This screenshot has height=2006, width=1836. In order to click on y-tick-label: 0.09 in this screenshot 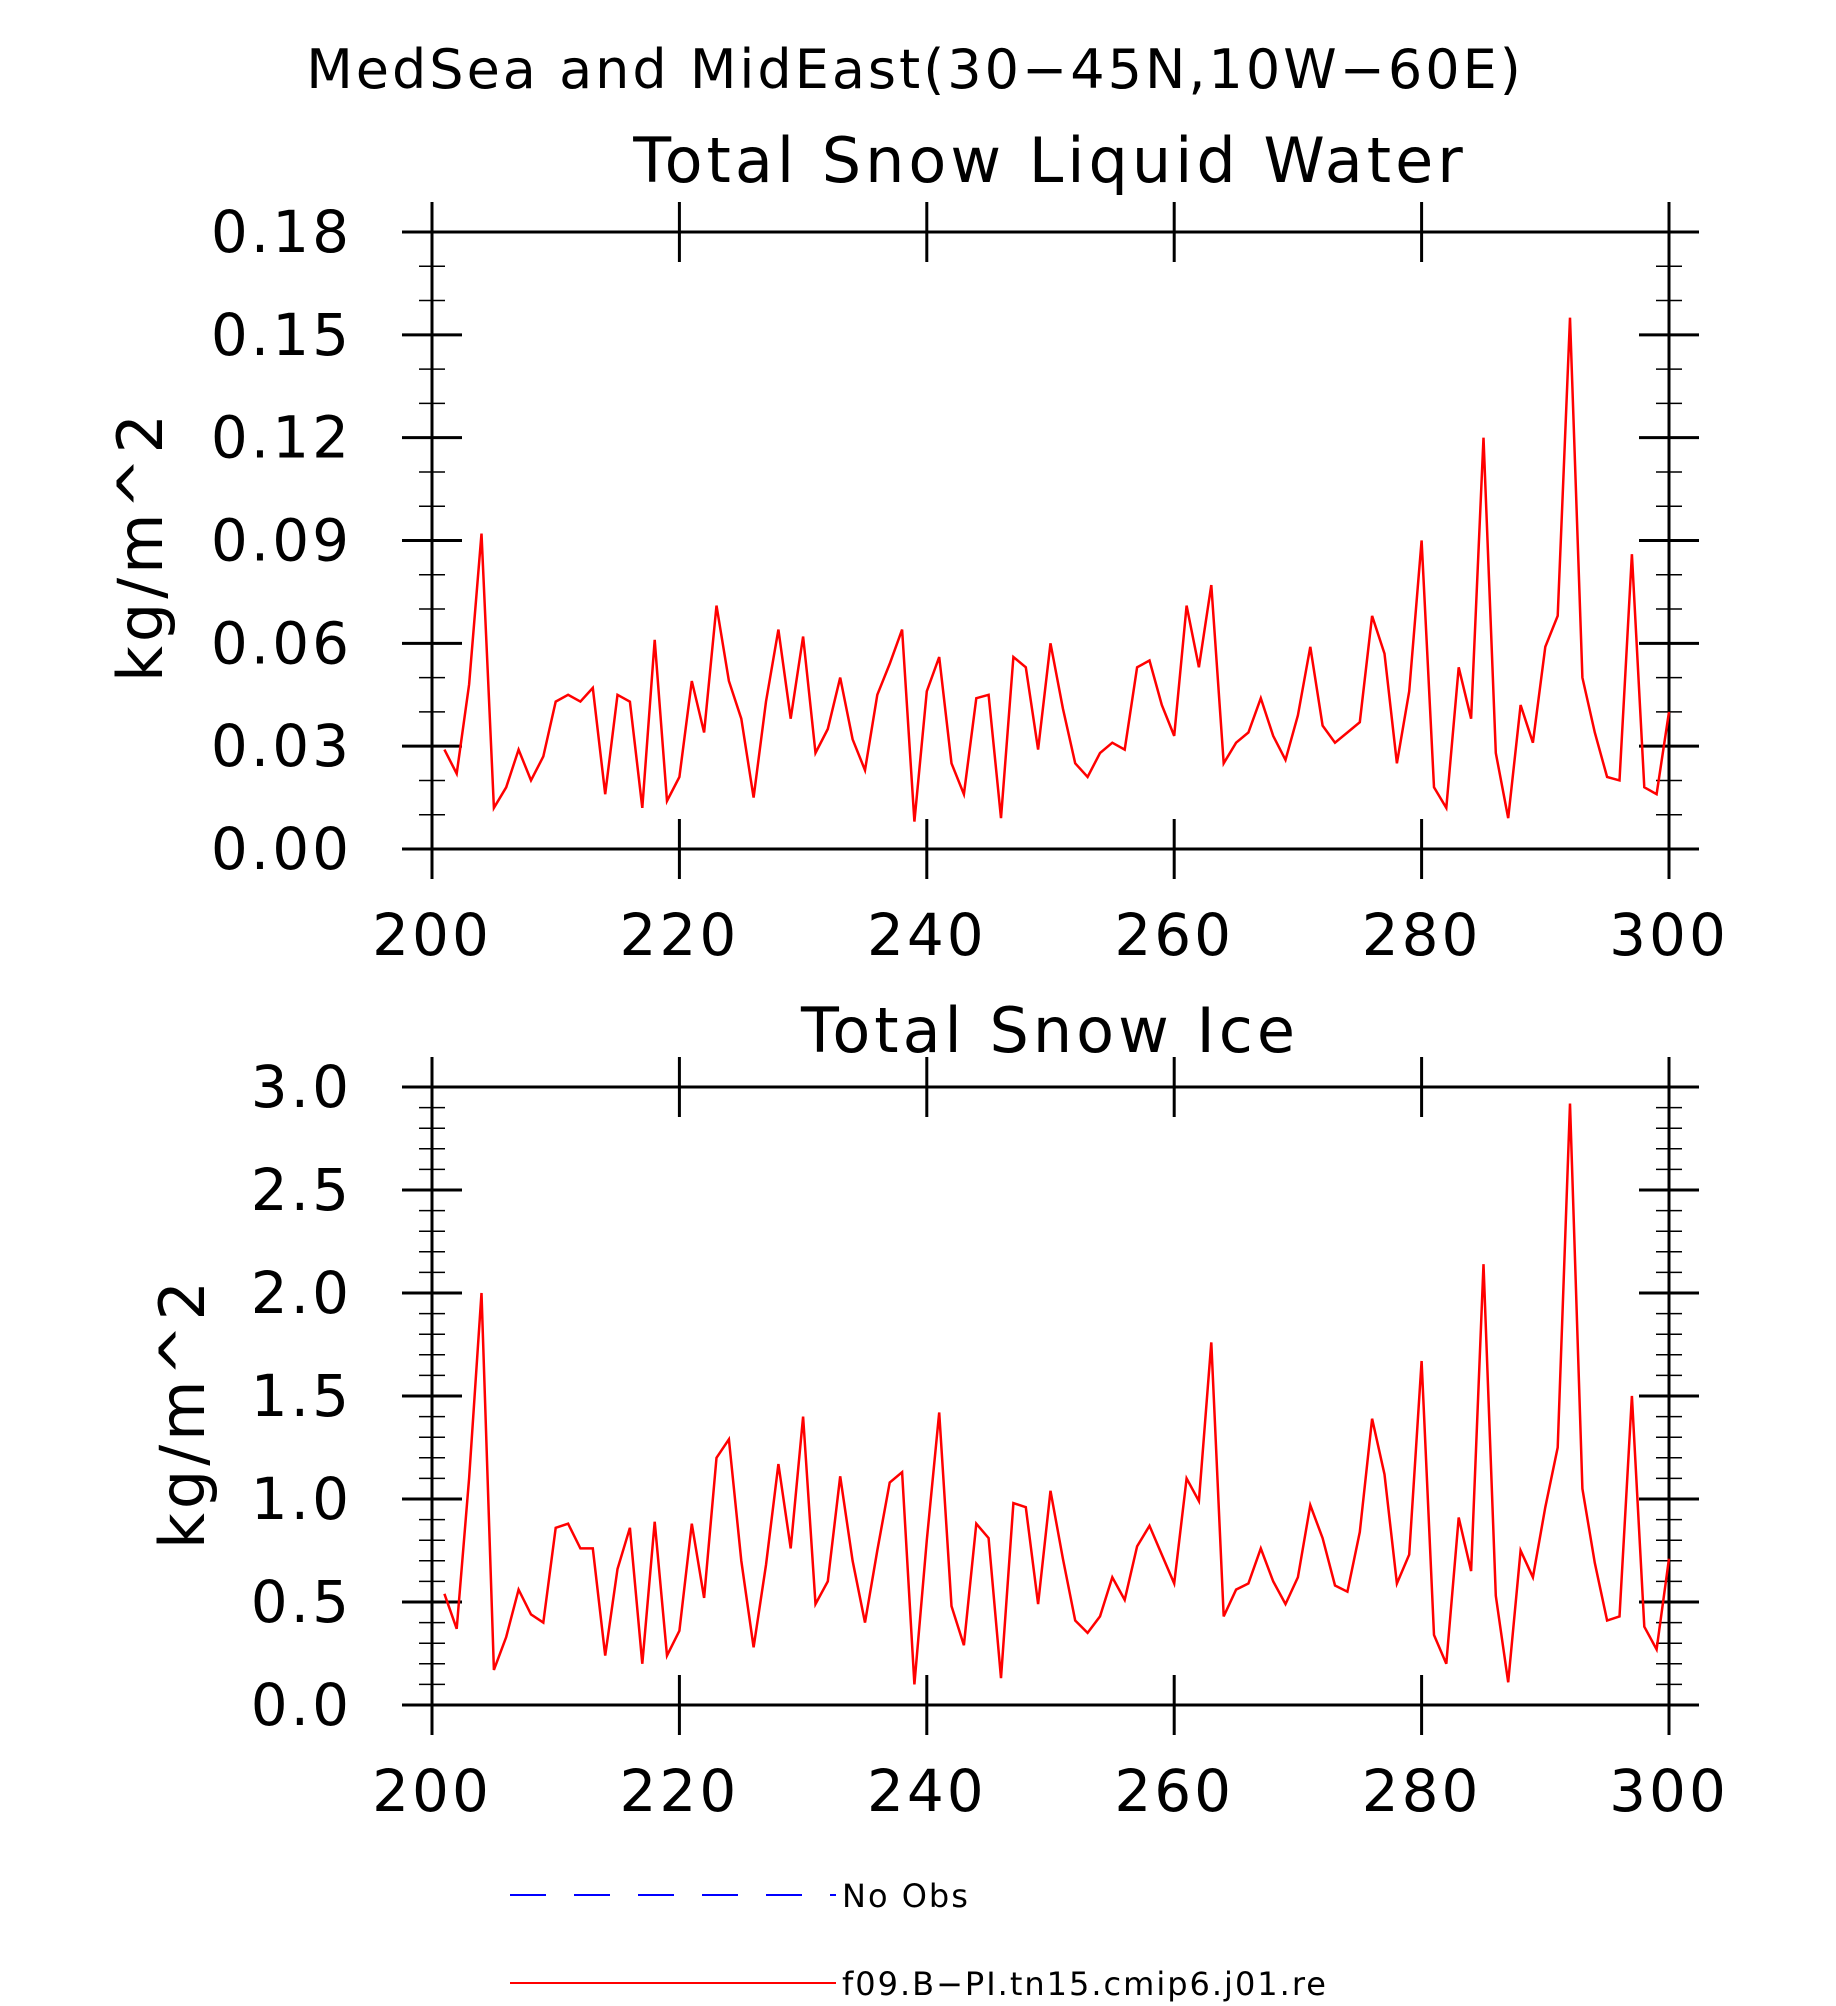, I will do `click(281, 541)`.